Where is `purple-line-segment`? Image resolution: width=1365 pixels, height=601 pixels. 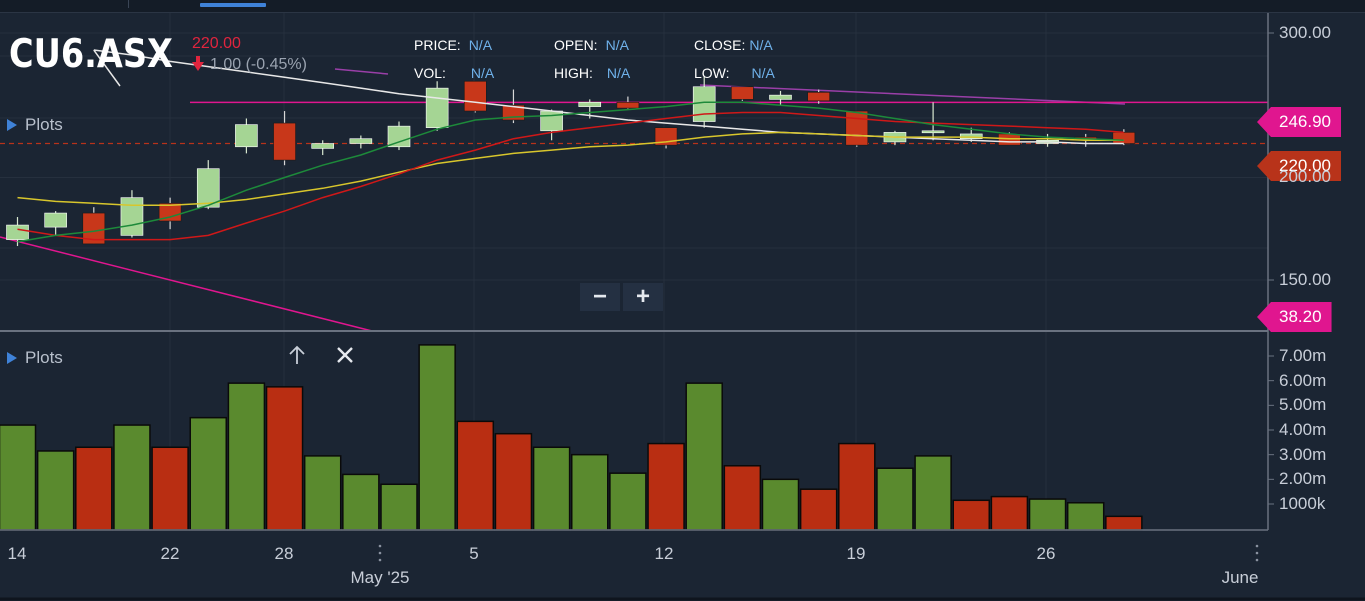 purple-line-segment is located at coordinates (912, 94).